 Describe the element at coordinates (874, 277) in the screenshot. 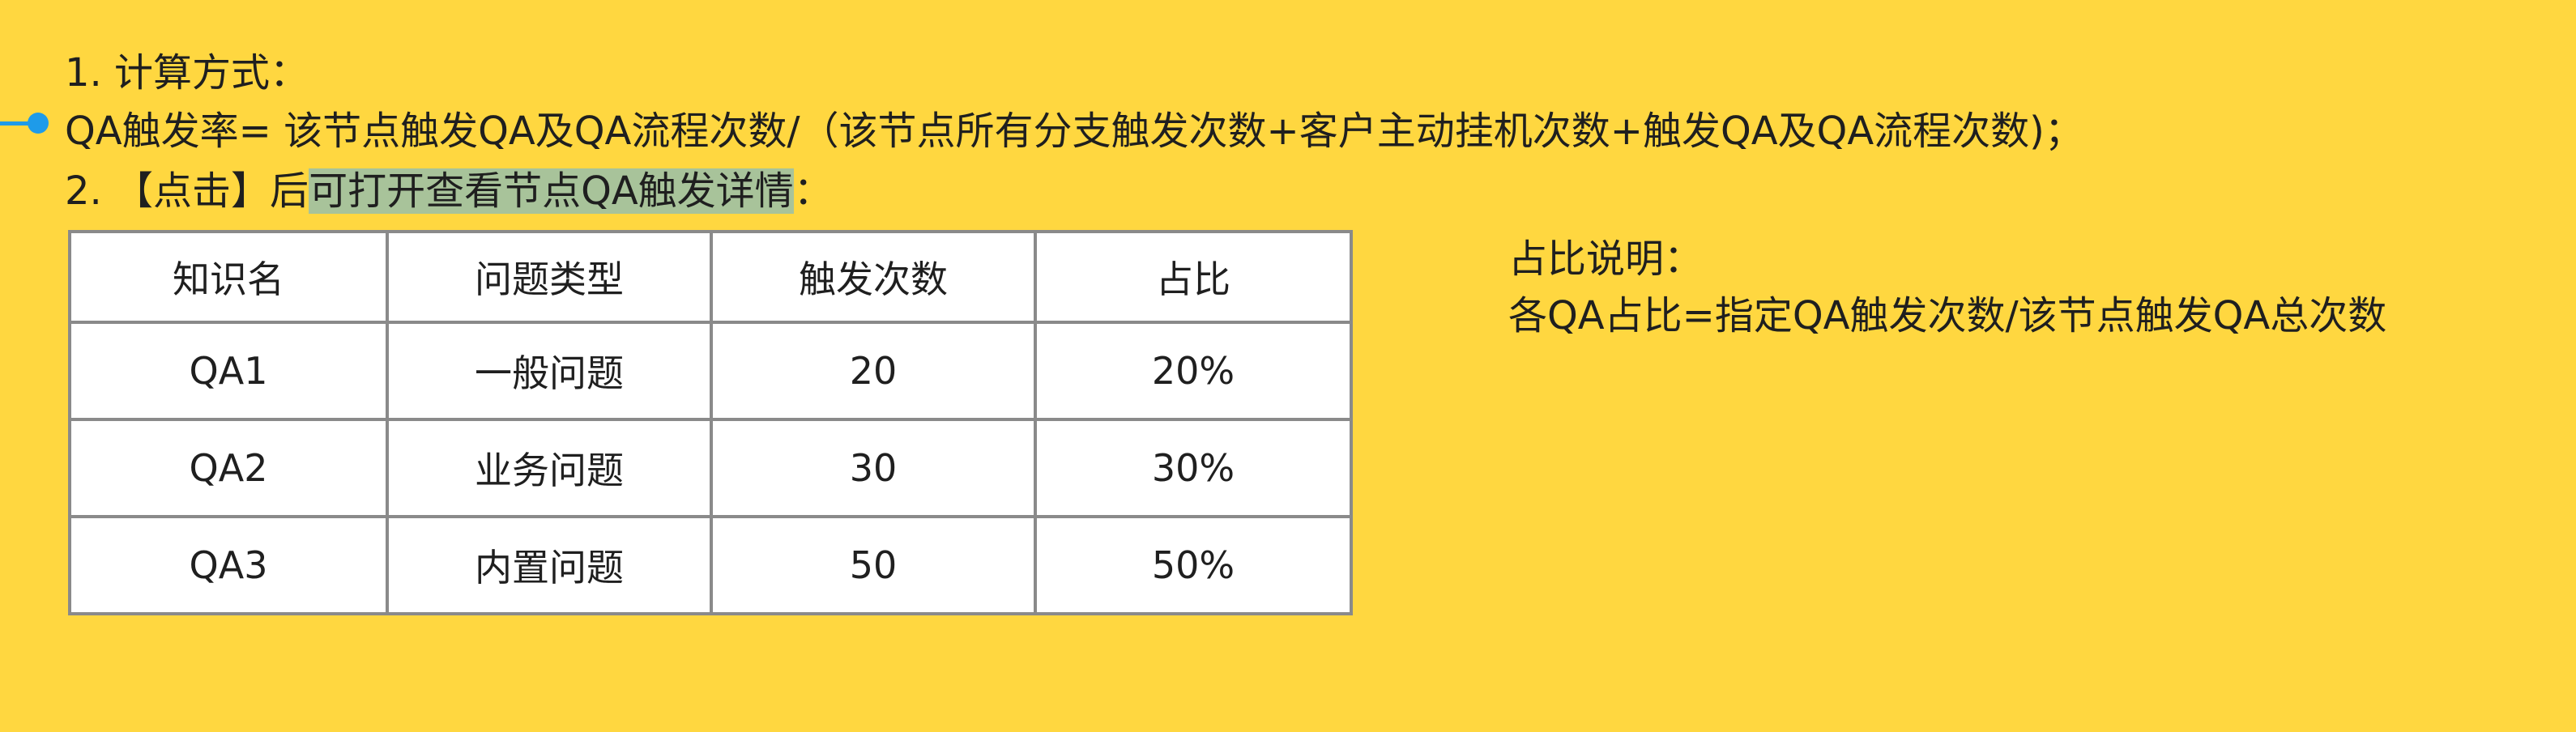

I see `column-header-trigger-count: 触发次数` at that location.